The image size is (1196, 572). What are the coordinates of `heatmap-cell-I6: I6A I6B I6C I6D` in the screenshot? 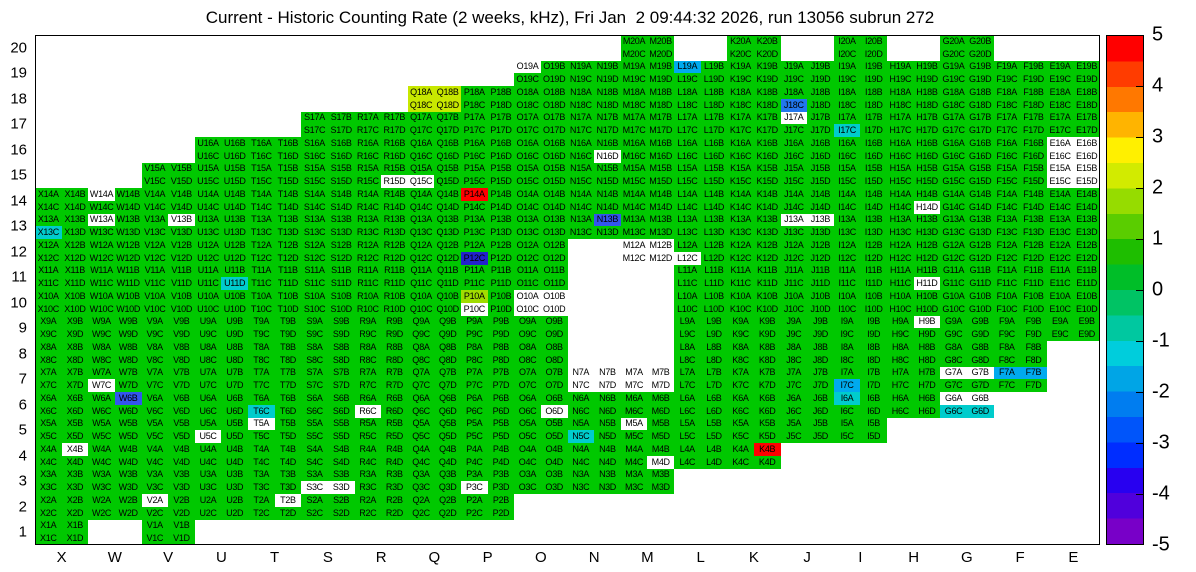 It's located at (860, 405).